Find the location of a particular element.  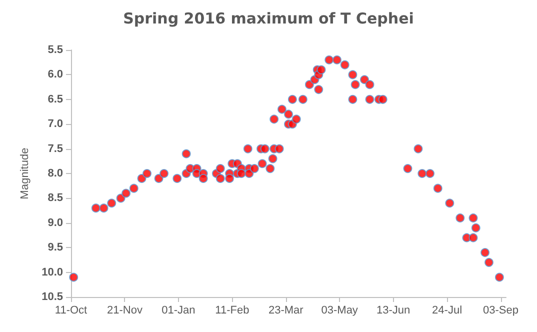

y-tick-label: 10.5 is located at coordinates (52, 297).